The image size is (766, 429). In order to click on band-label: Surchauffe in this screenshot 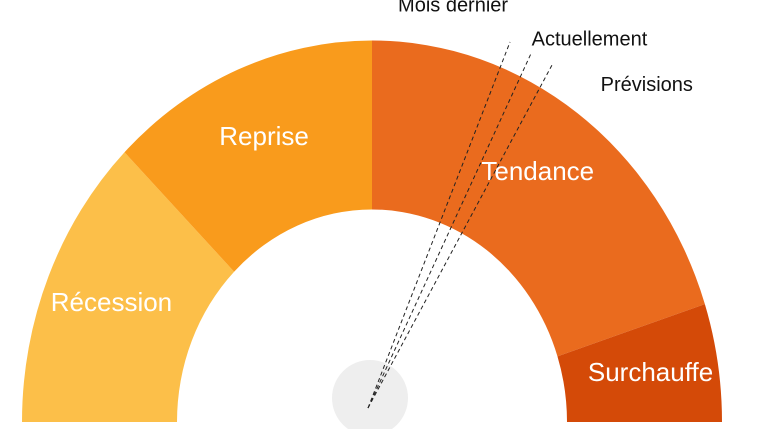, I will do `click(650, 372)`.